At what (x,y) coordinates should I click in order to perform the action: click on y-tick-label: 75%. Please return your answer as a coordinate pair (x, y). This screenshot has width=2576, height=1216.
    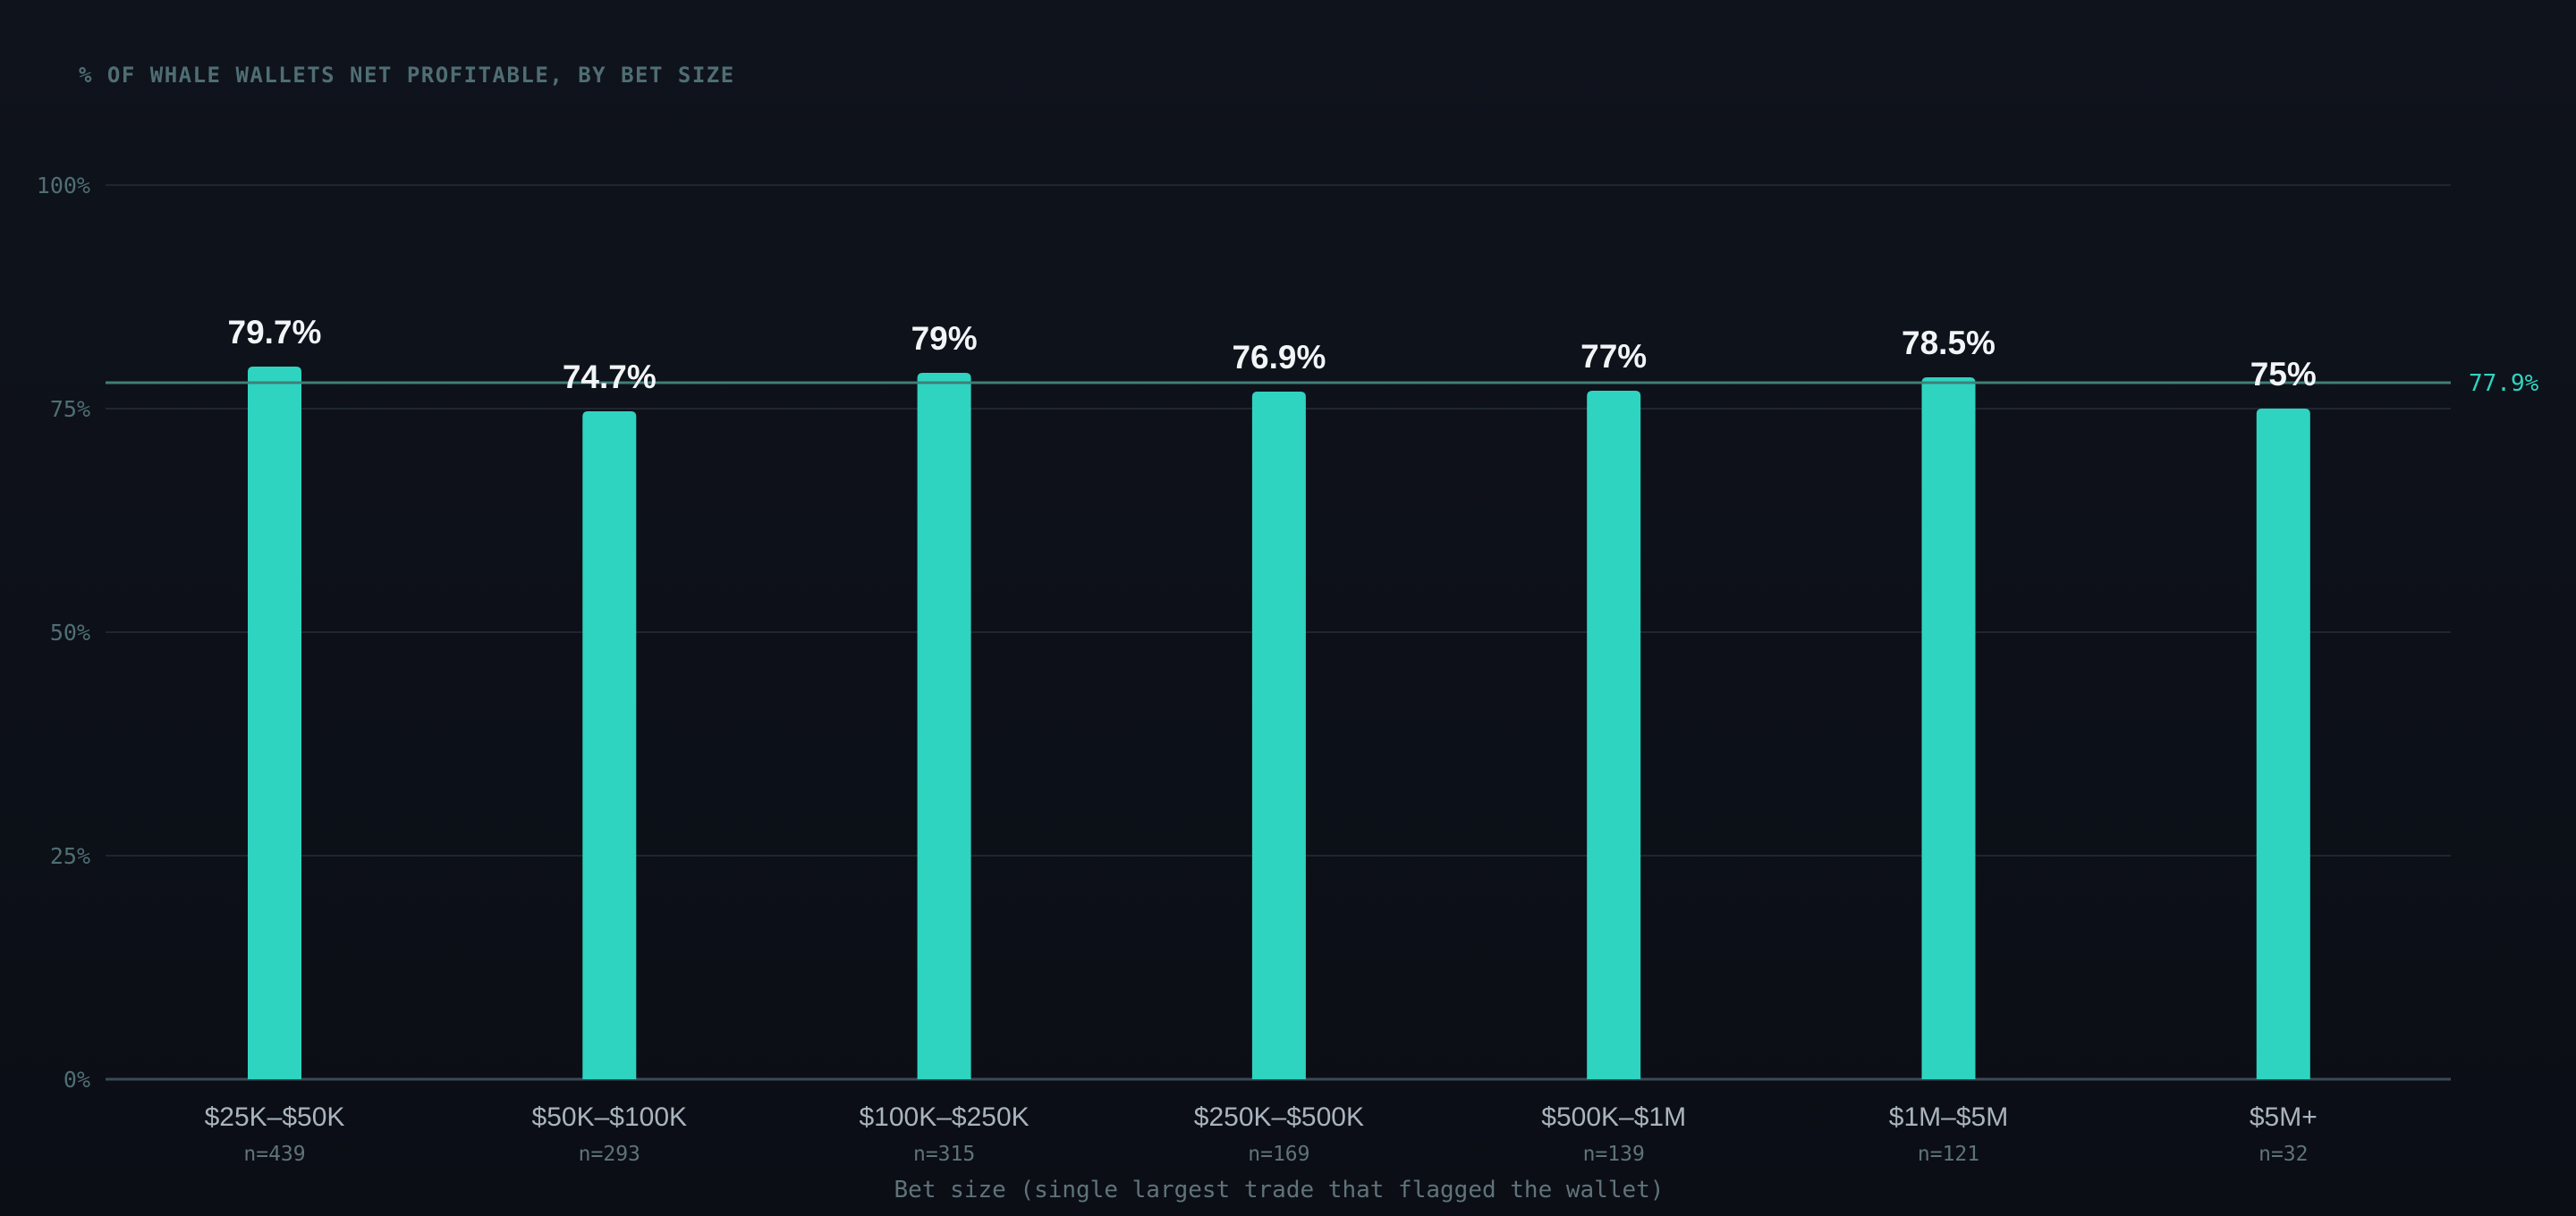
    Looking at the image, I should click on (70, 409).